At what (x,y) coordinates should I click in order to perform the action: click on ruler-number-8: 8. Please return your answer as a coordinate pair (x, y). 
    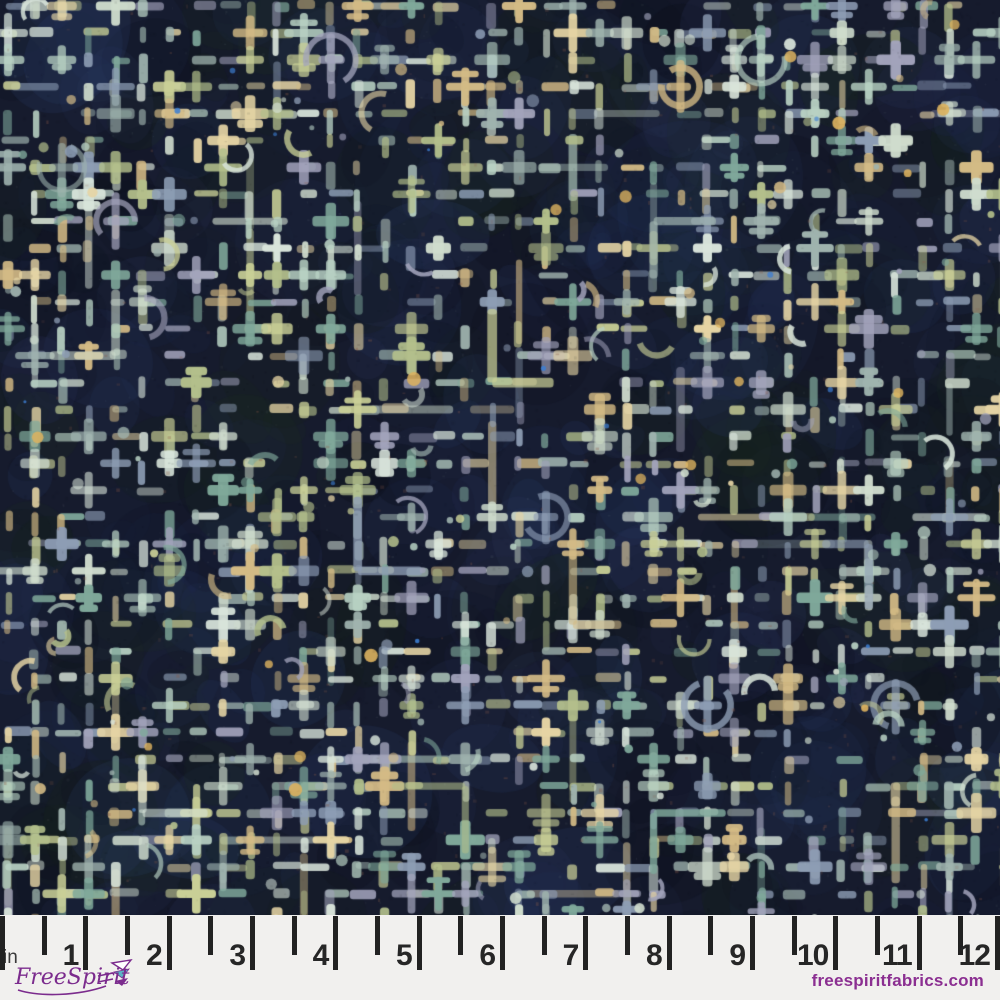
    Looking at the image, I should click on (654, 955).